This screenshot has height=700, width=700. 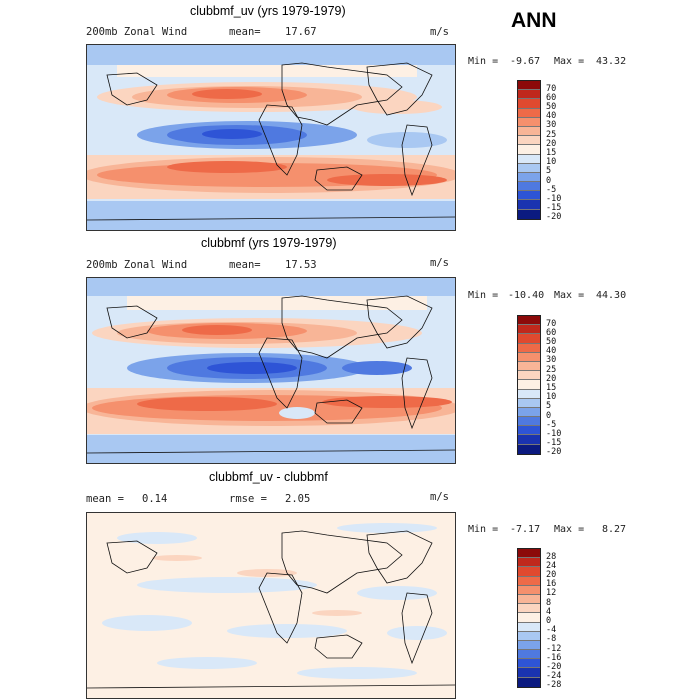 I want to click on colorbar-tick-label: 20, so click(x=551, y=143).